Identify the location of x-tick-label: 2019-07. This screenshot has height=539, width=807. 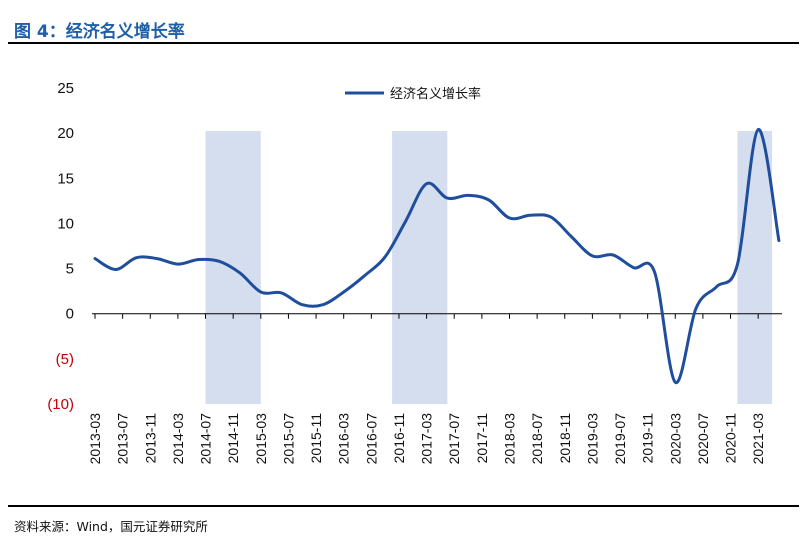
(620, 439).